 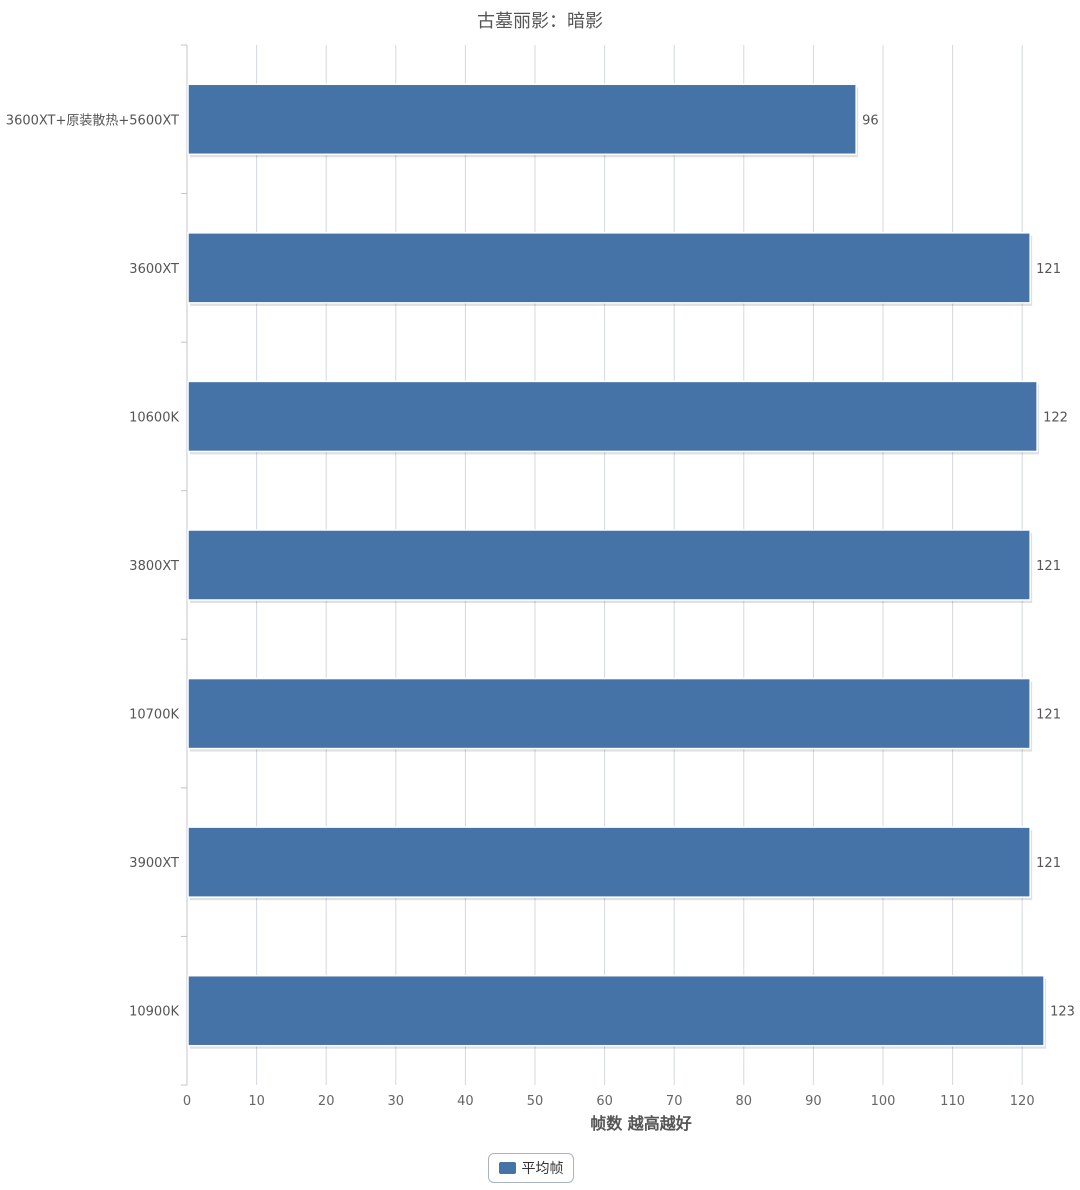 I want to click on x-tick-label: 120, so click(x=1022, y=1101).